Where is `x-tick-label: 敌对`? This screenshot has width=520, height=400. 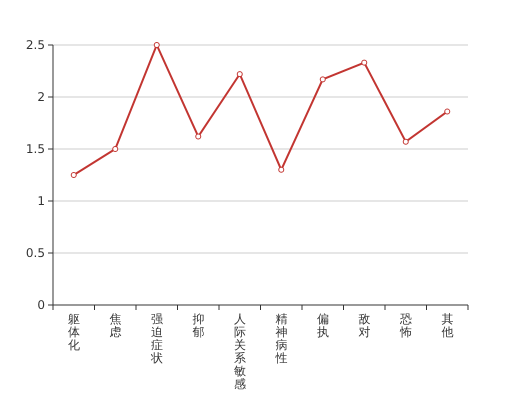 x-tick-label: 敌对 is located at coordinates (364, 325).